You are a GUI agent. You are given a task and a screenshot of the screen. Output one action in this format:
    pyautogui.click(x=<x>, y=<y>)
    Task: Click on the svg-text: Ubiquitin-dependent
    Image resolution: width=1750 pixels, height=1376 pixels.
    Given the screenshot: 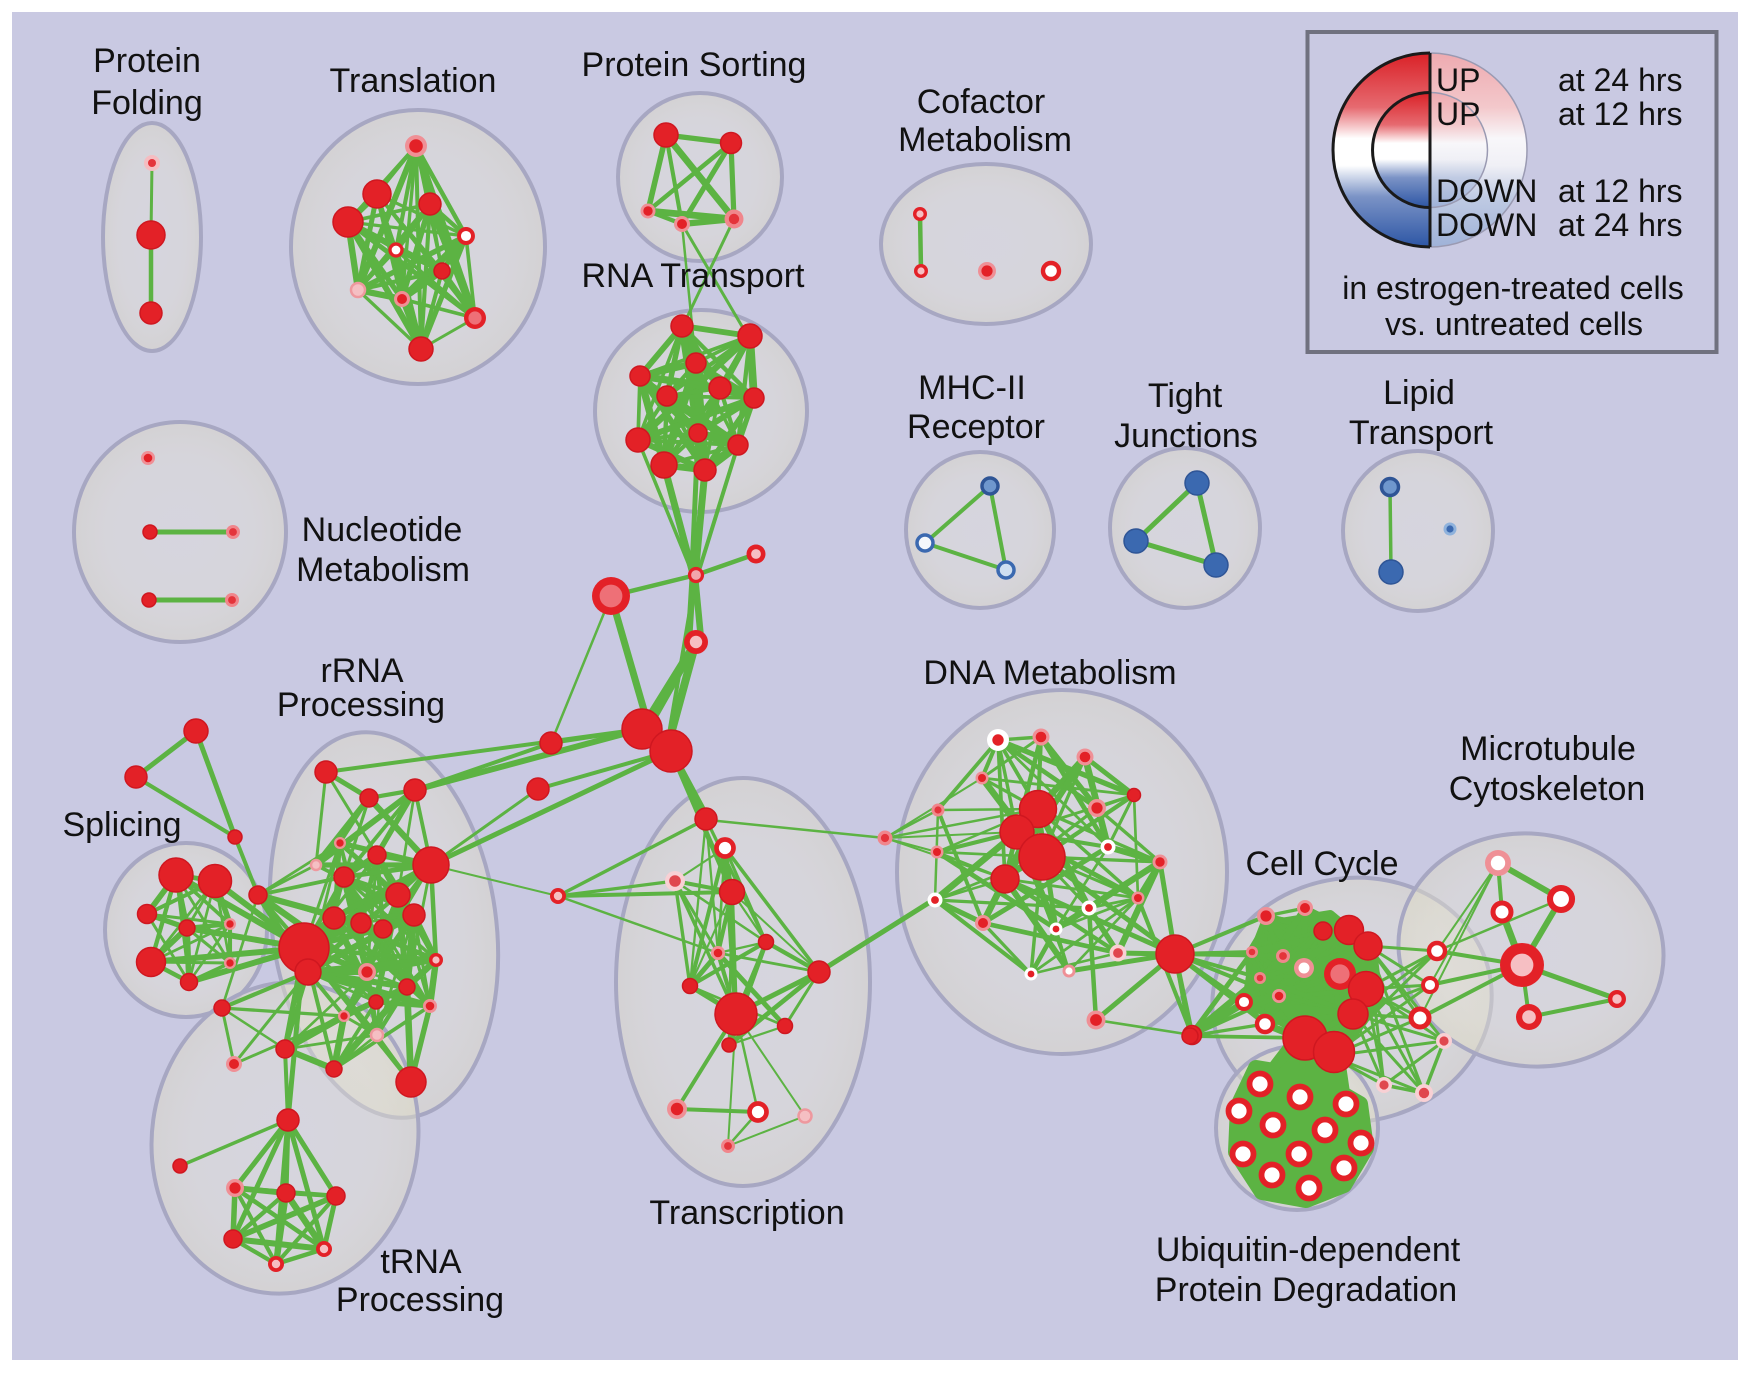 What is the action you would take?
    pyautogui.click(x=1308, y=1250)
    